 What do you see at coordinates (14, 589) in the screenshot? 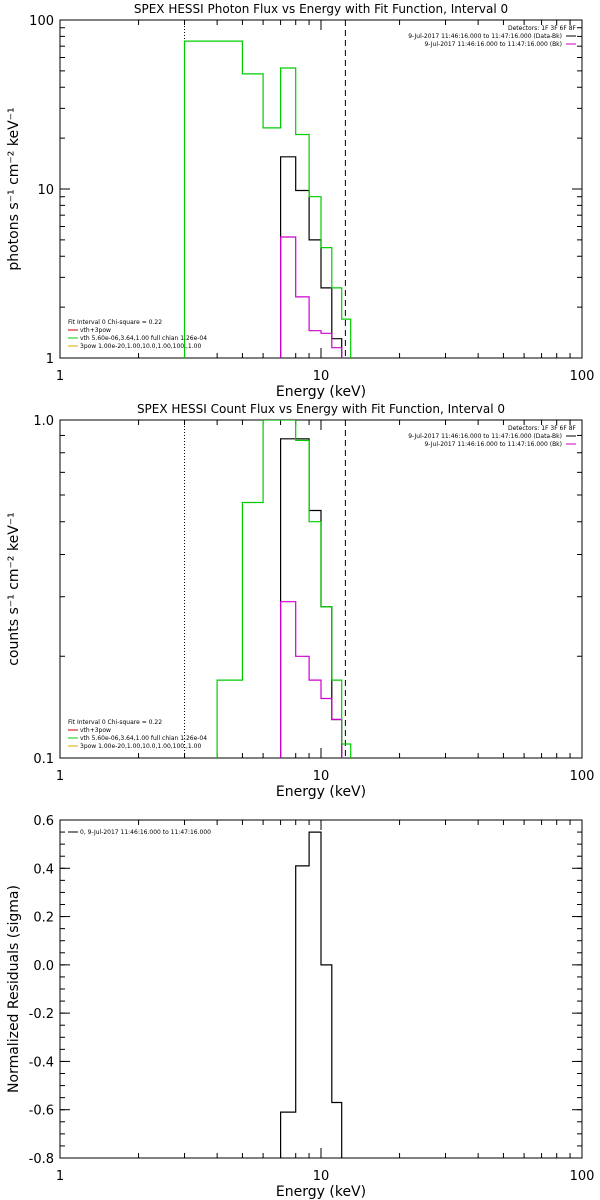
I see `y-axis-label: counts s⁻¹ cm⁻² keV⁻¹` at bounding box center [14, 589].